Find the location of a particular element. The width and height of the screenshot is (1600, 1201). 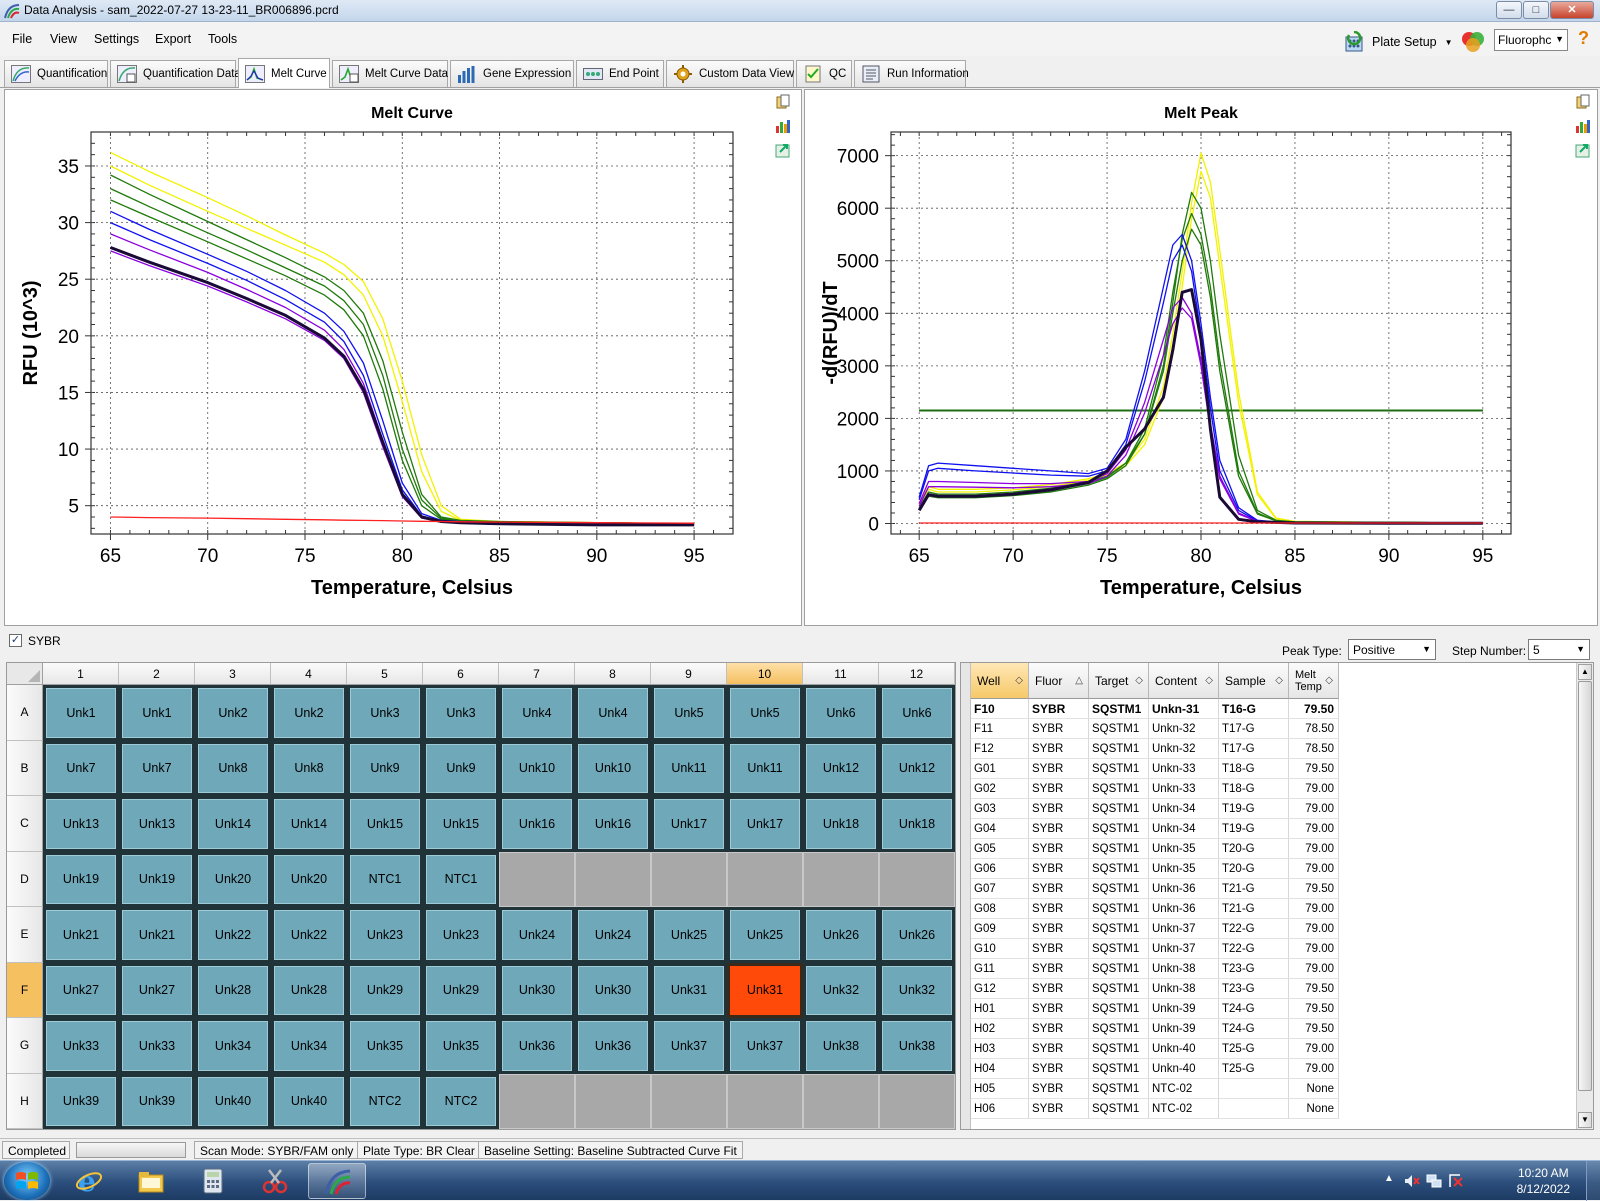

series-line-dark is located at coordinates (402, 386).